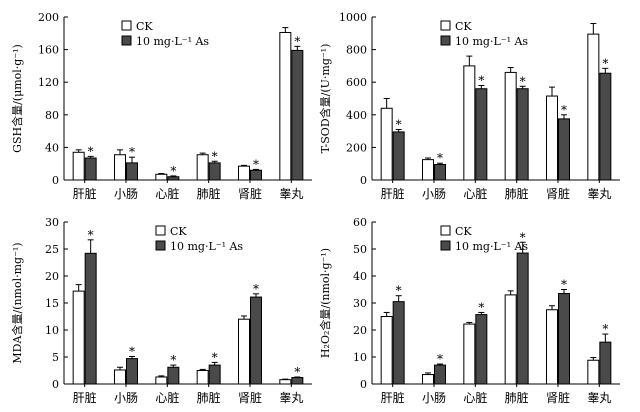  I want to click on y-axis-title: MDA含量/(nmol·mg⁻¹), so click(17, 302).